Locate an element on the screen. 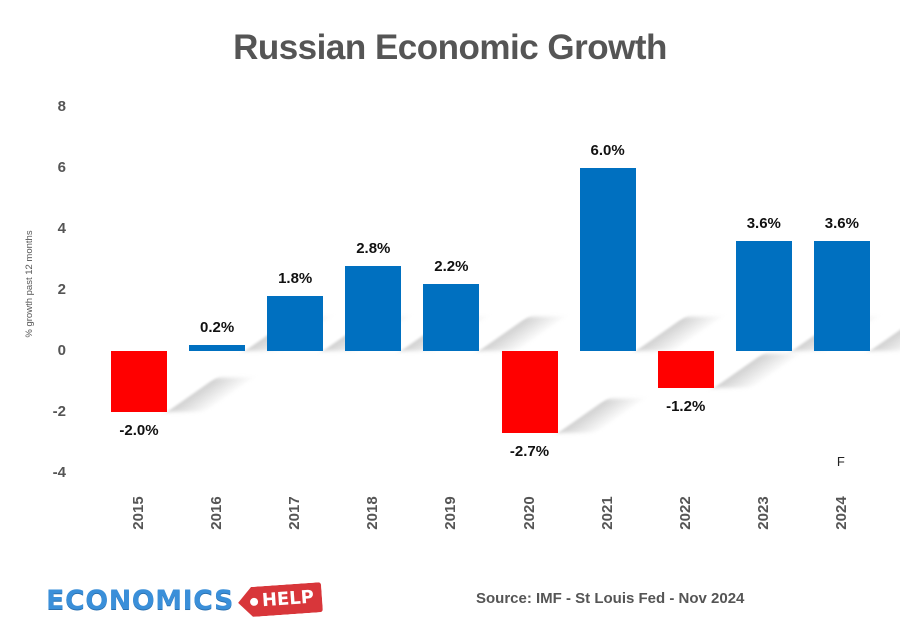 The height and width of the screenshot is (641, 900). x-tick-label: 2021 is located at coordinates (607, 513).